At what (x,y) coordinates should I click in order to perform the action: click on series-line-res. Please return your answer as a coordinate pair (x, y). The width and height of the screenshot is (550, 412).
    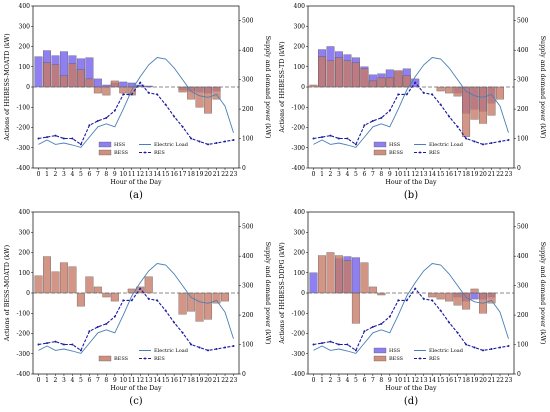
    Looking at the image, I should click on (411, 319).